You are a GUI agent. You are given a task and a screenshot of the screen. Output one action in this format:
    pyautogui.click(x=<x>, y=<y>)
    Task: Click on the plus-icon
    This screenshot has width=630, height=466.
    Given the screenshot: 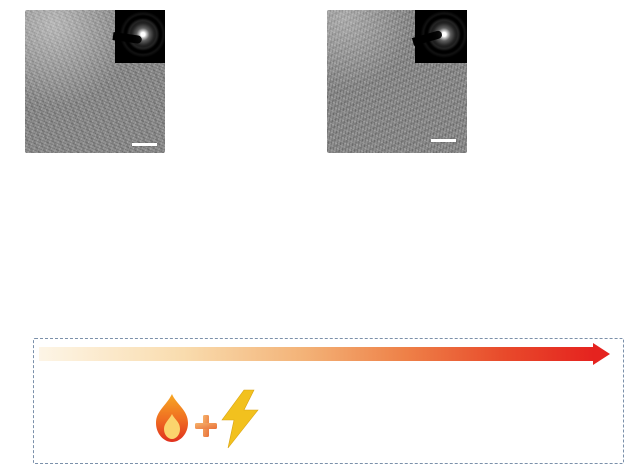 What is the action you would take?
    pyautogui.click(x=206, y=426)
    